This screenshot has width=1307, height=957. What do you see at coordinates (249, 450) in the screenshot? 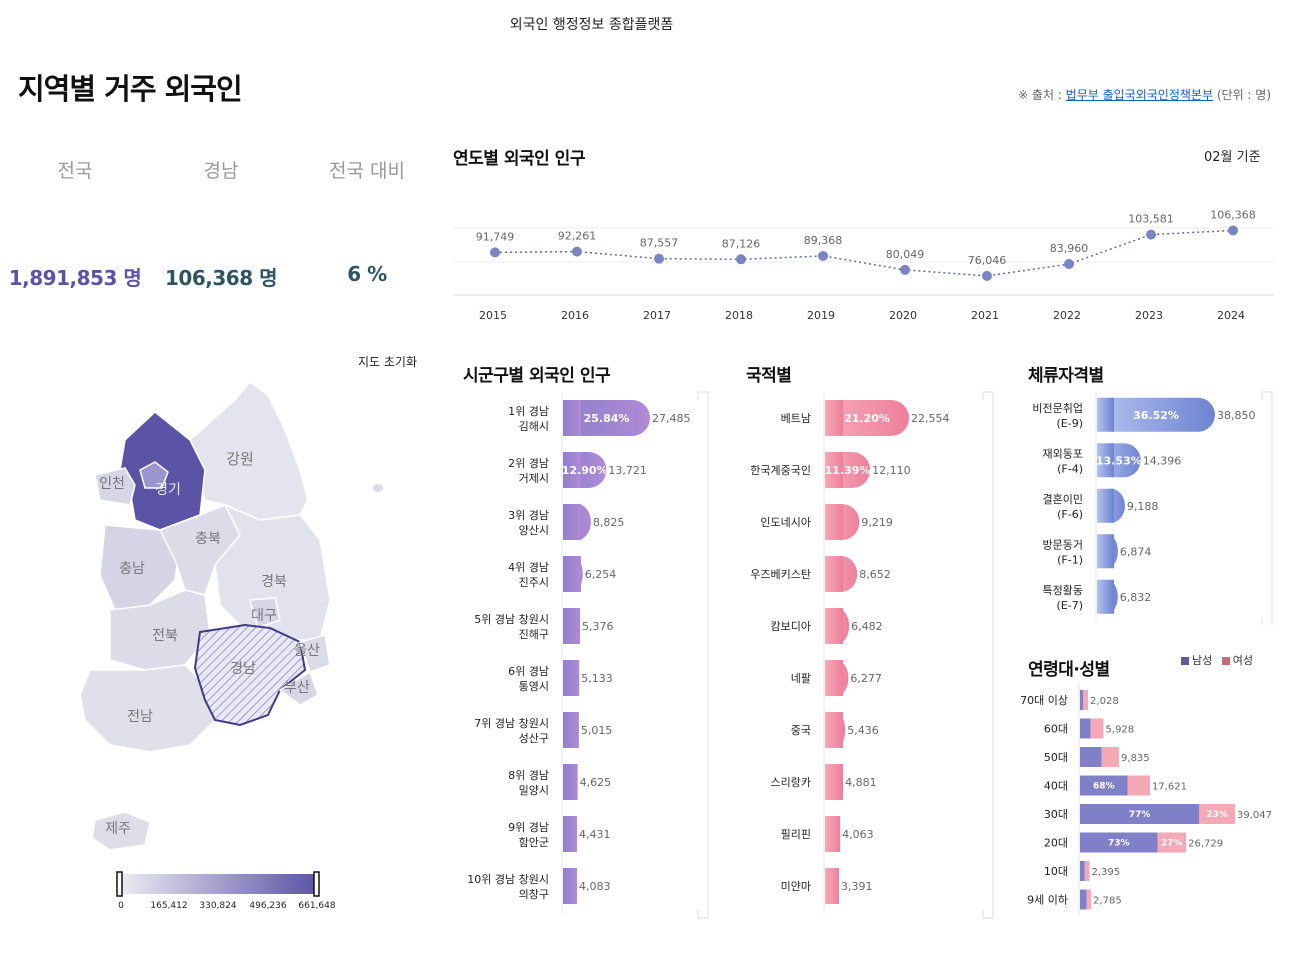
I see `map-region-gangwon` at bounding box center [249, 450].